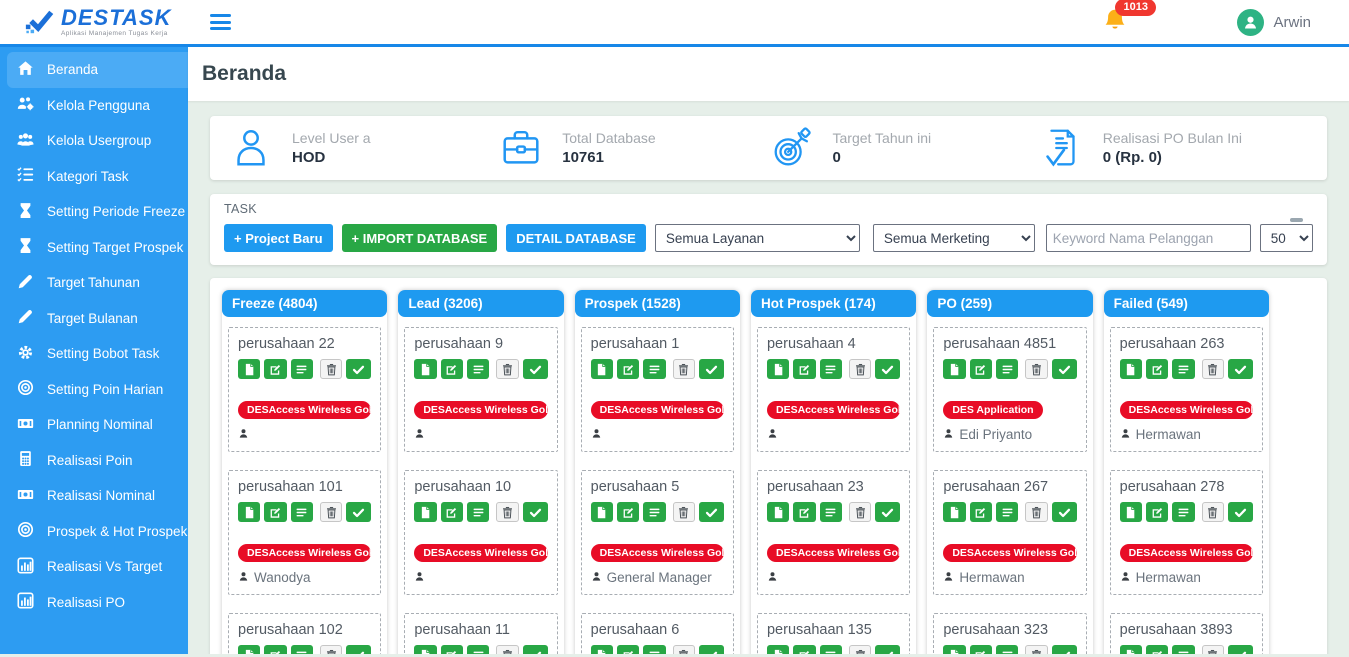 Image resolution: width=1349 pixels, height=657 pixels. What do you see at coordinates (576, 238) in the screenshot?
I see `detail-database-button: DETAIL DATABASE` at bounding box center [576, 238].